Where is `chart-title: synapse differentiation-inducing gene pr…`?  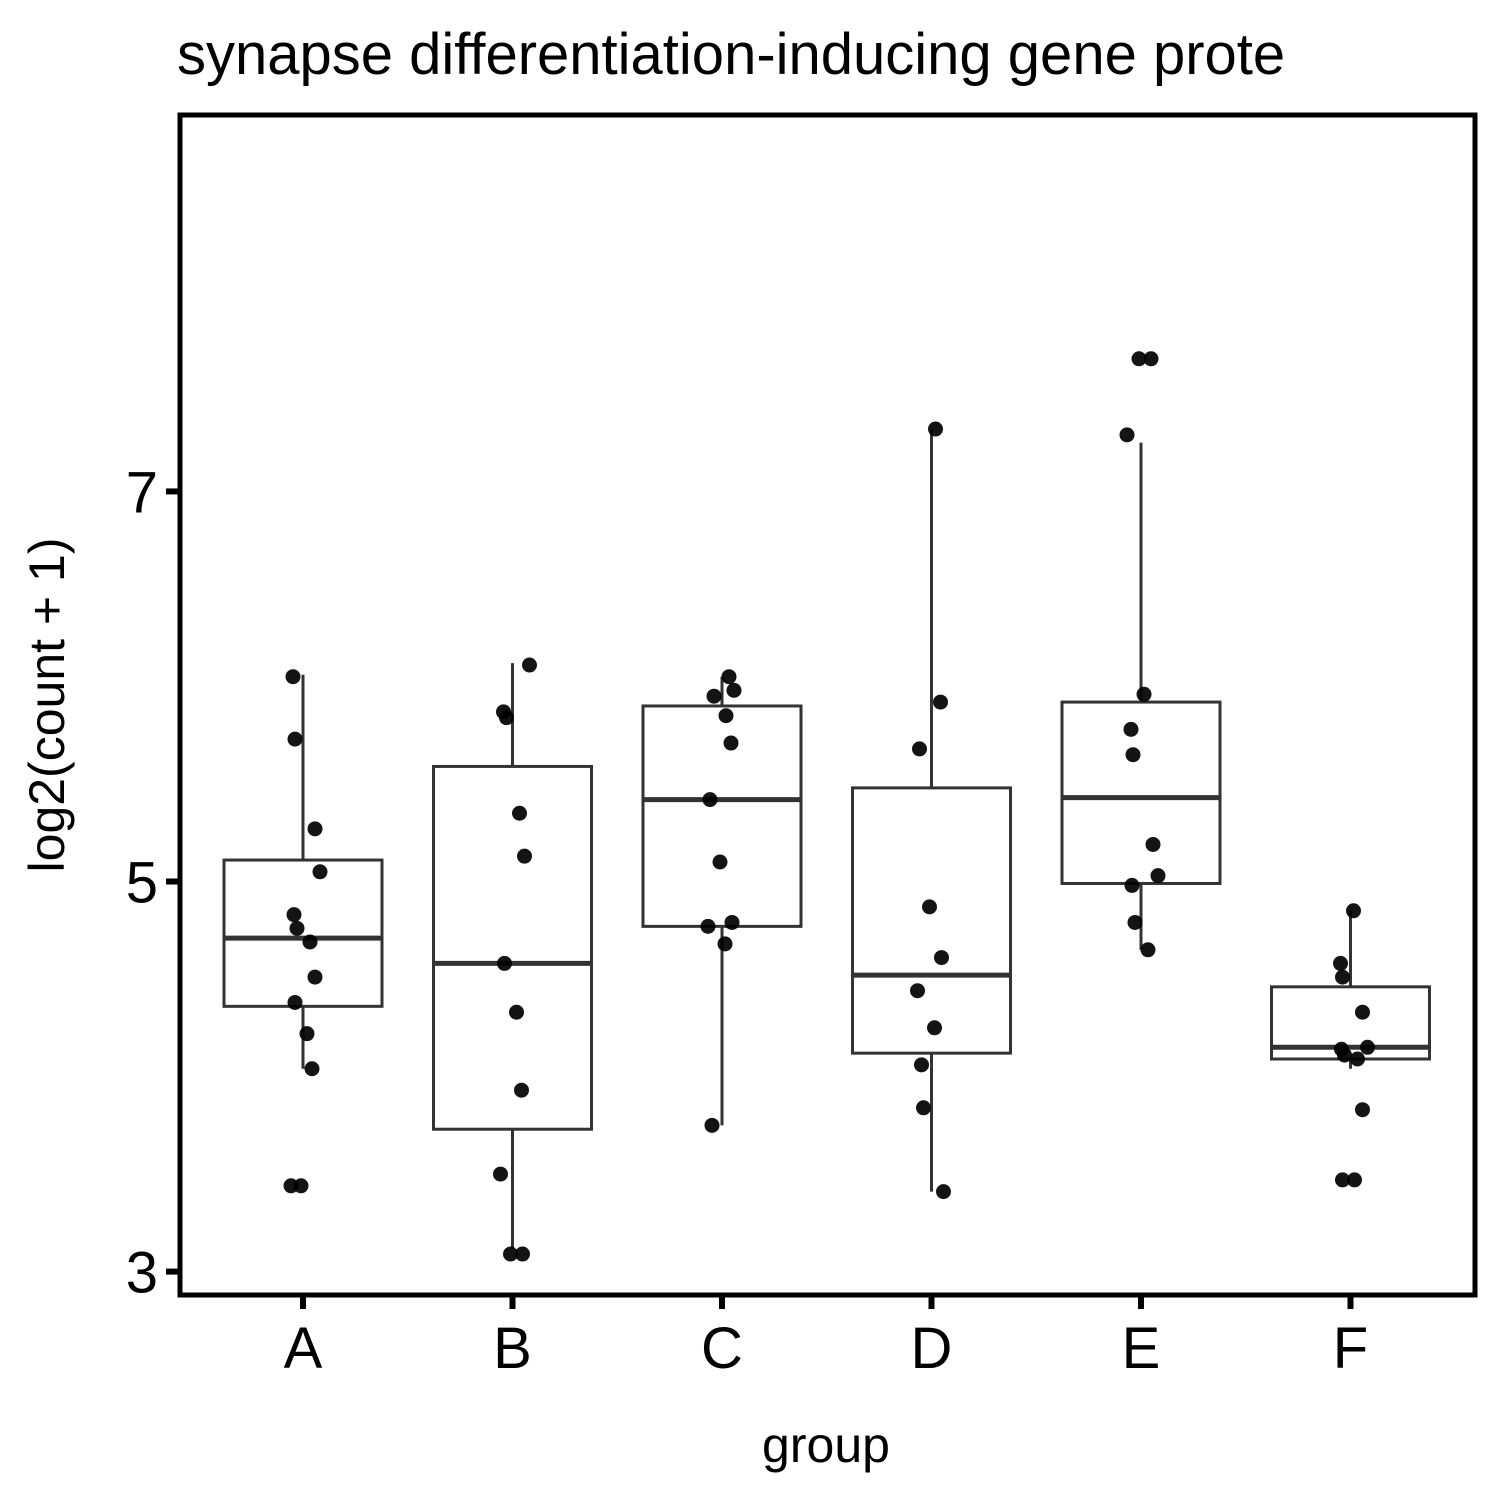
chart-title: synapse differentiation-inducing gene pr… is located at coordinates (731, 54).